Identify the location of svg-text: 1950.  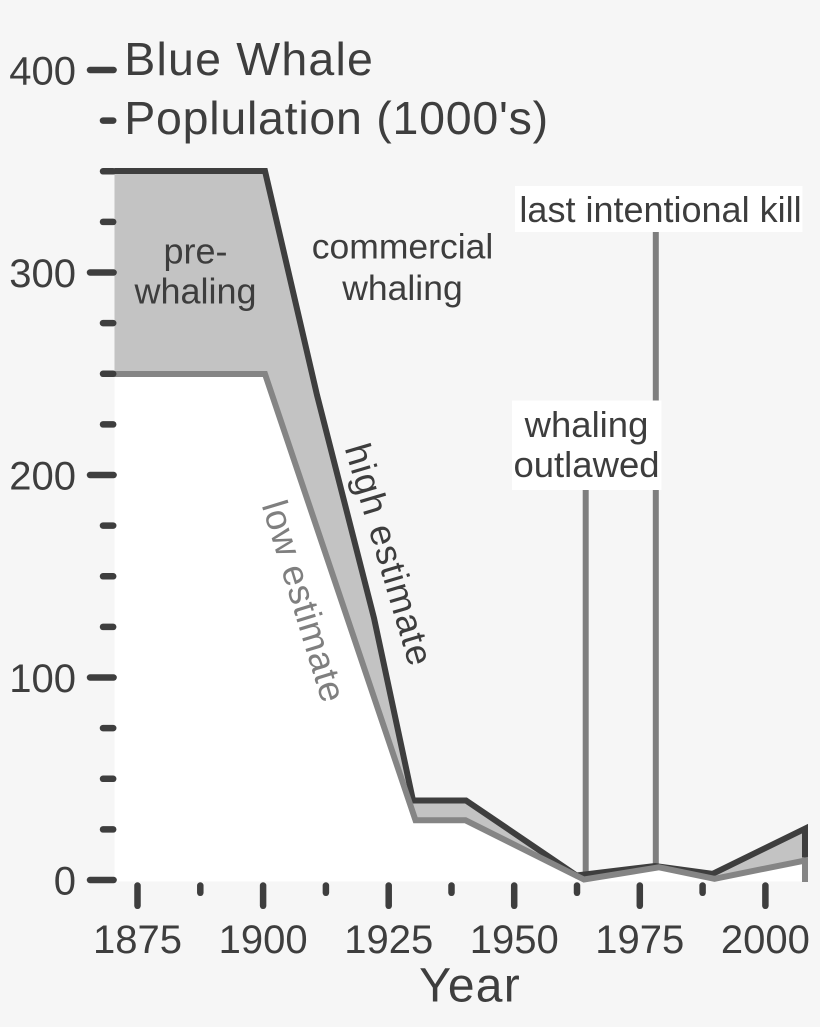
(514, 940).